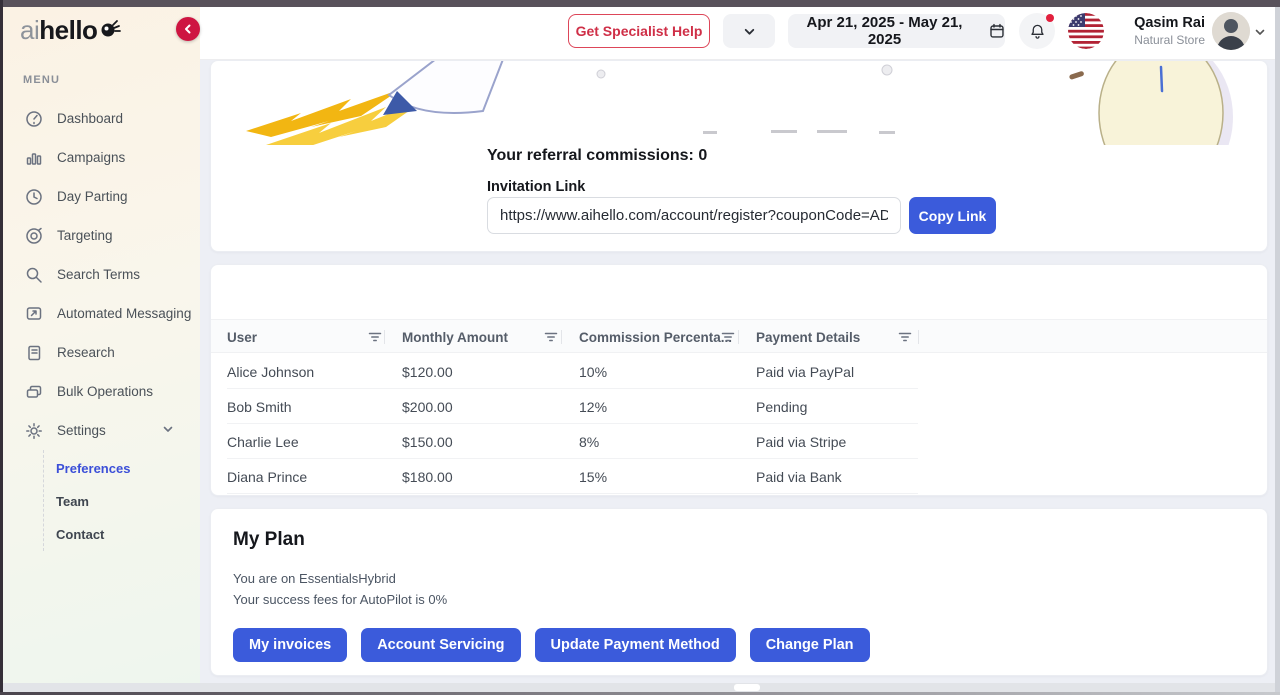 This screenshot has width=1280, height=695. What do you see at coordinates (93, 468) in the screenshot?
I see `sidebar-item-preferences: Preferences` at bounding box center [93, 468].